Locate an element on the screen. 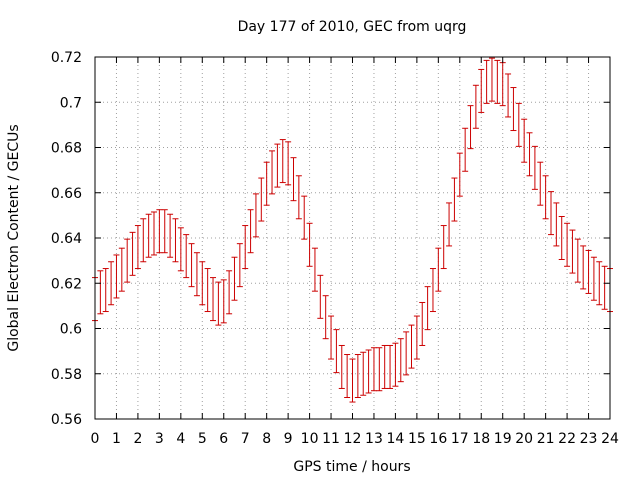 This screenshot has height=480, width=640. y-tick-label: 0.72 is located at coordinates (66, 58).